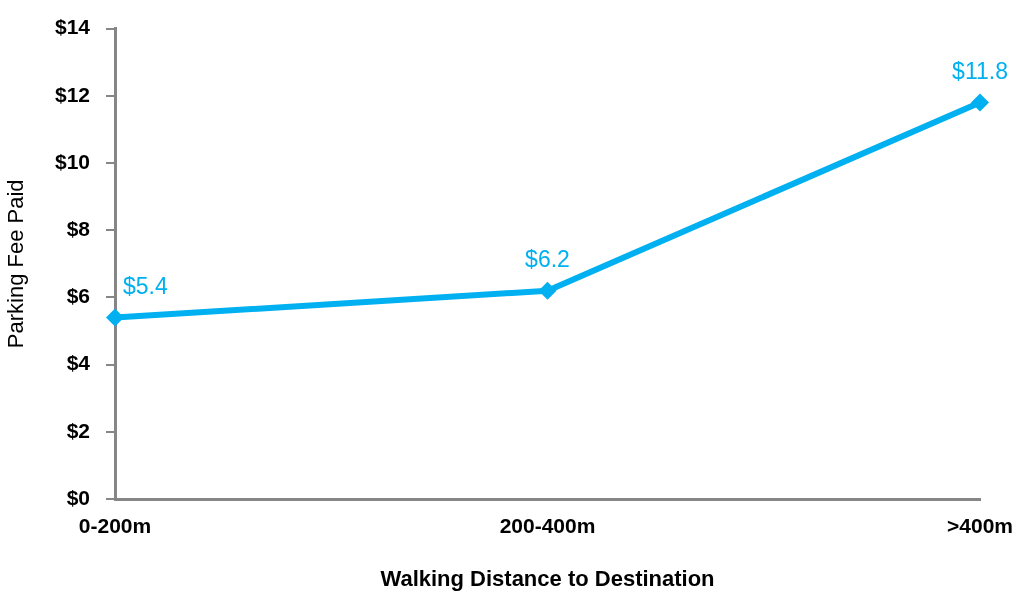  What do you see at coordinates (980, 70) in the screenshot?
I see `data-label: $11.8` at bounding box center [980, 70].